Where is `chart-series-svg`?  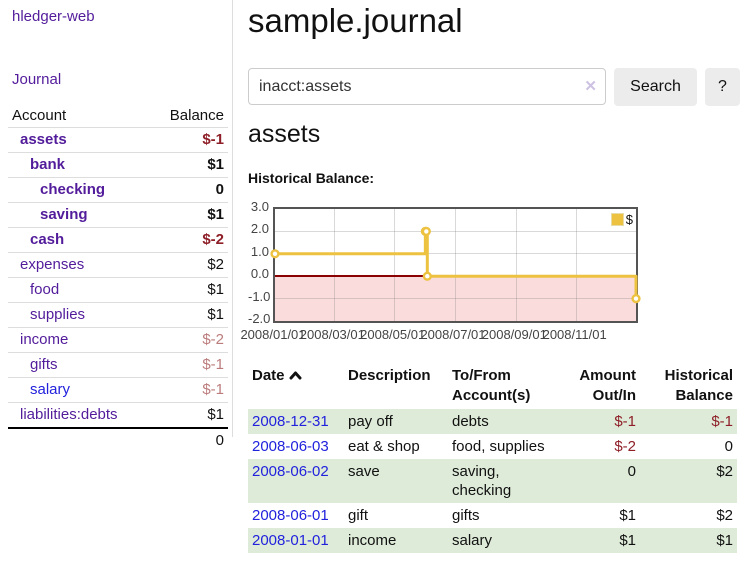
chart-series-svg is located at coordinates (455, 265).